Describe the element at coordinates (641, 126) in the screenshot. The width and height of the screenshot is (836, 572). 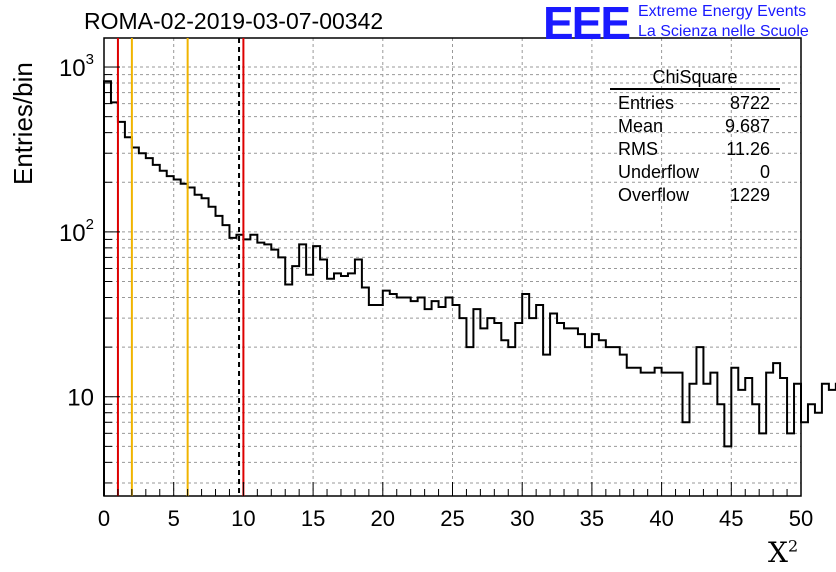
I see `stats-label: Mean` at that location.